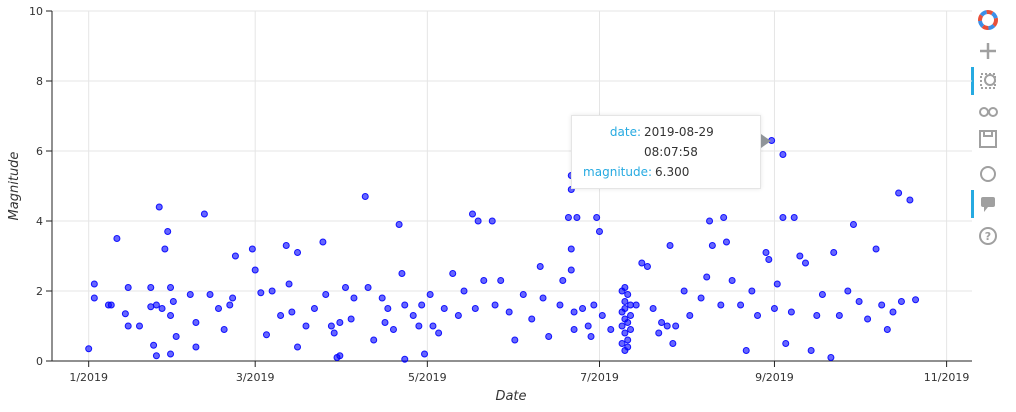  I want to click on tooltip-key: magnitude:, so click(617, 172).